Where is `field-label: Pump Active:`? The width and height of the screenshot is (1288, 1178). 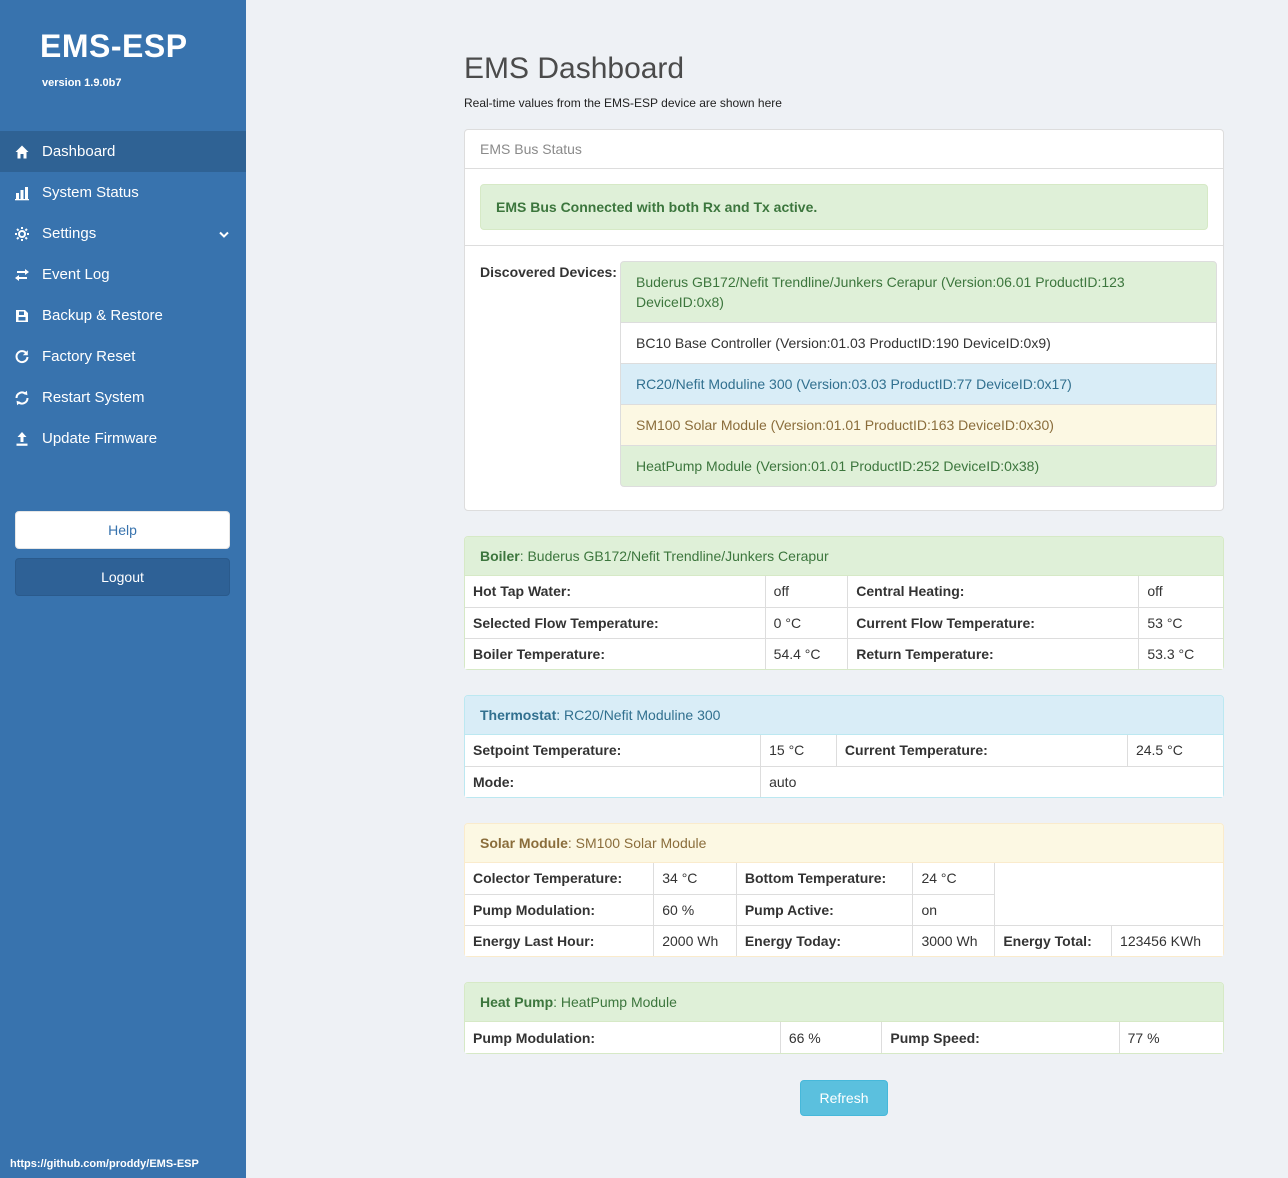
field-label: Pump Active: is located at coordinates (824, 909).